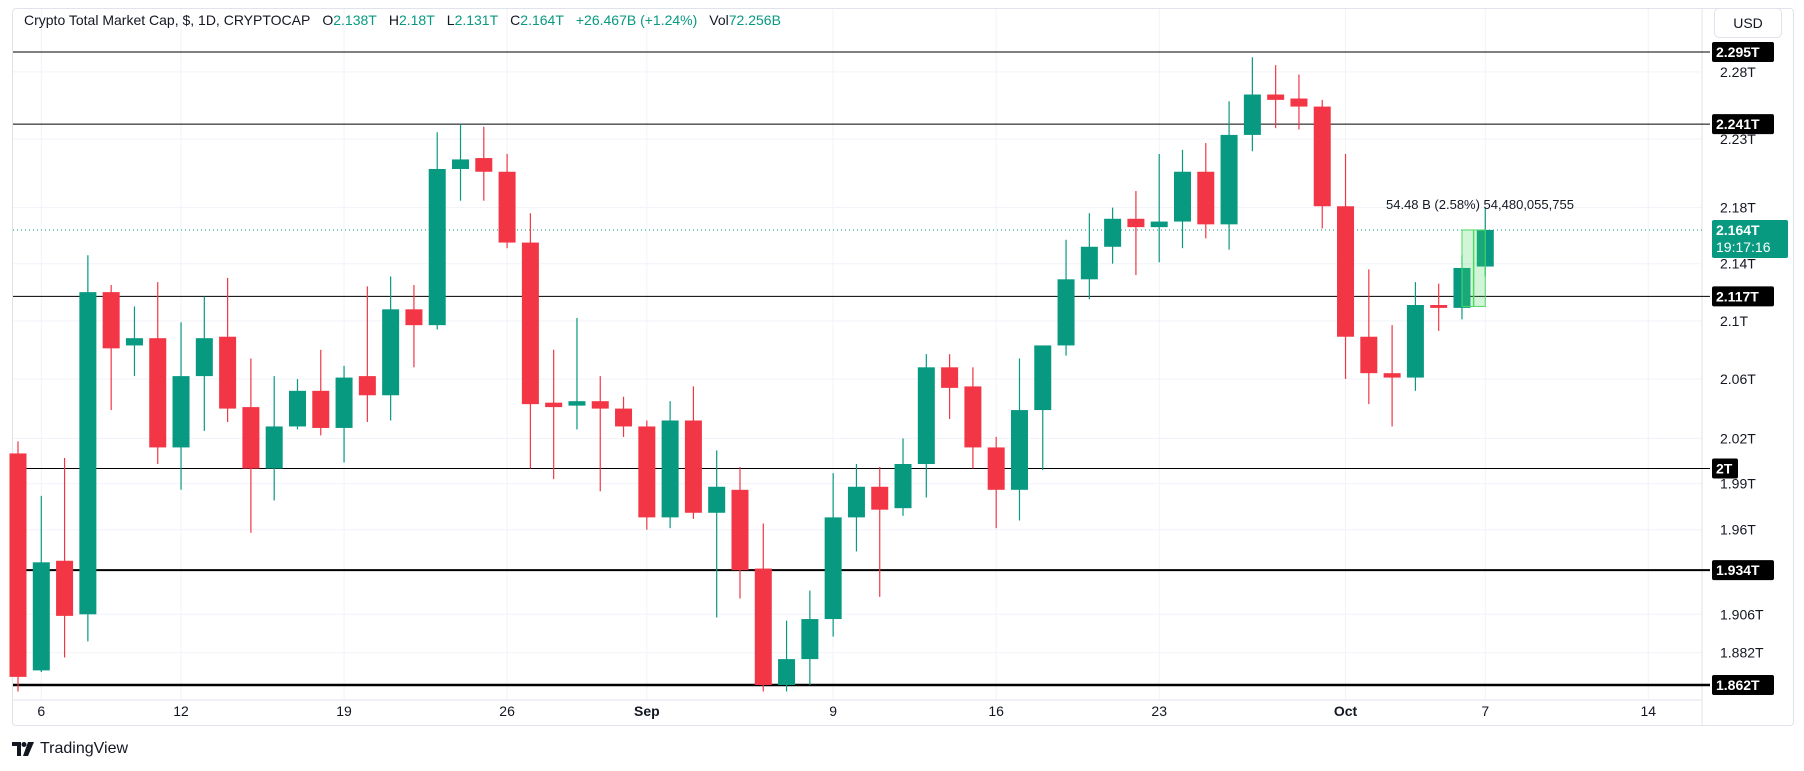 This screenshot has height=771, width=1804. I want to click on price-line-badge-label: 2.295T, so click(1738, 52).